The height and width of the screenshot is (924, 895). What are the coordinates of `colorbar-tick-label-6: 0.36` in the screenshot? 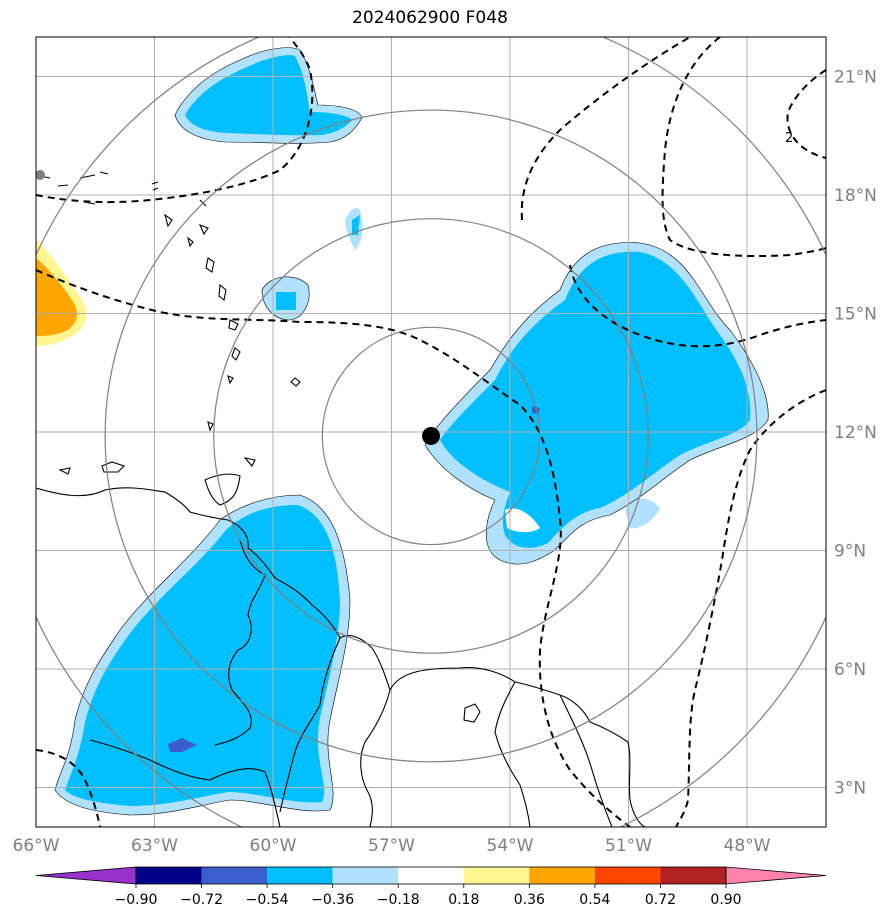 It's located at (529, 900).